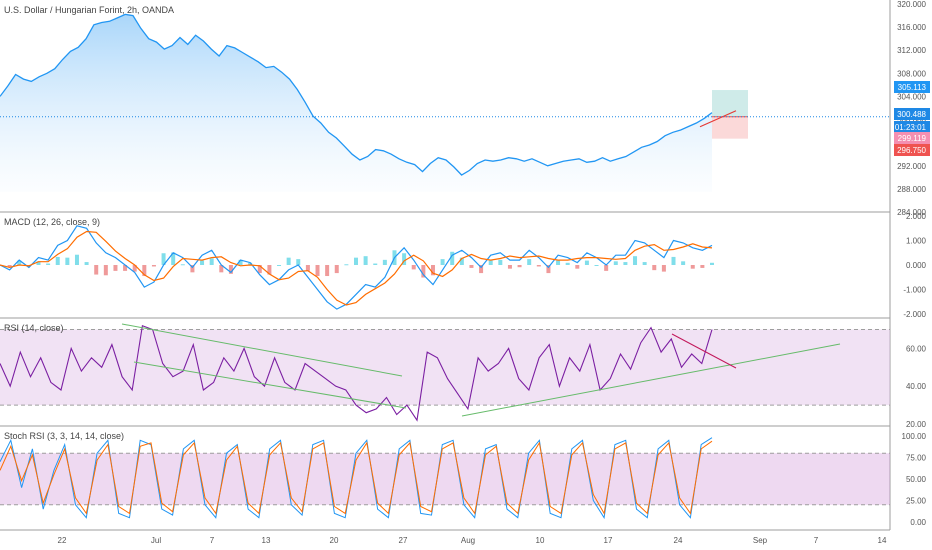 This screenshot has width=932, height=550. I want to click on macd-label: MACD (12, 26, close, 9), so click(52, 222).